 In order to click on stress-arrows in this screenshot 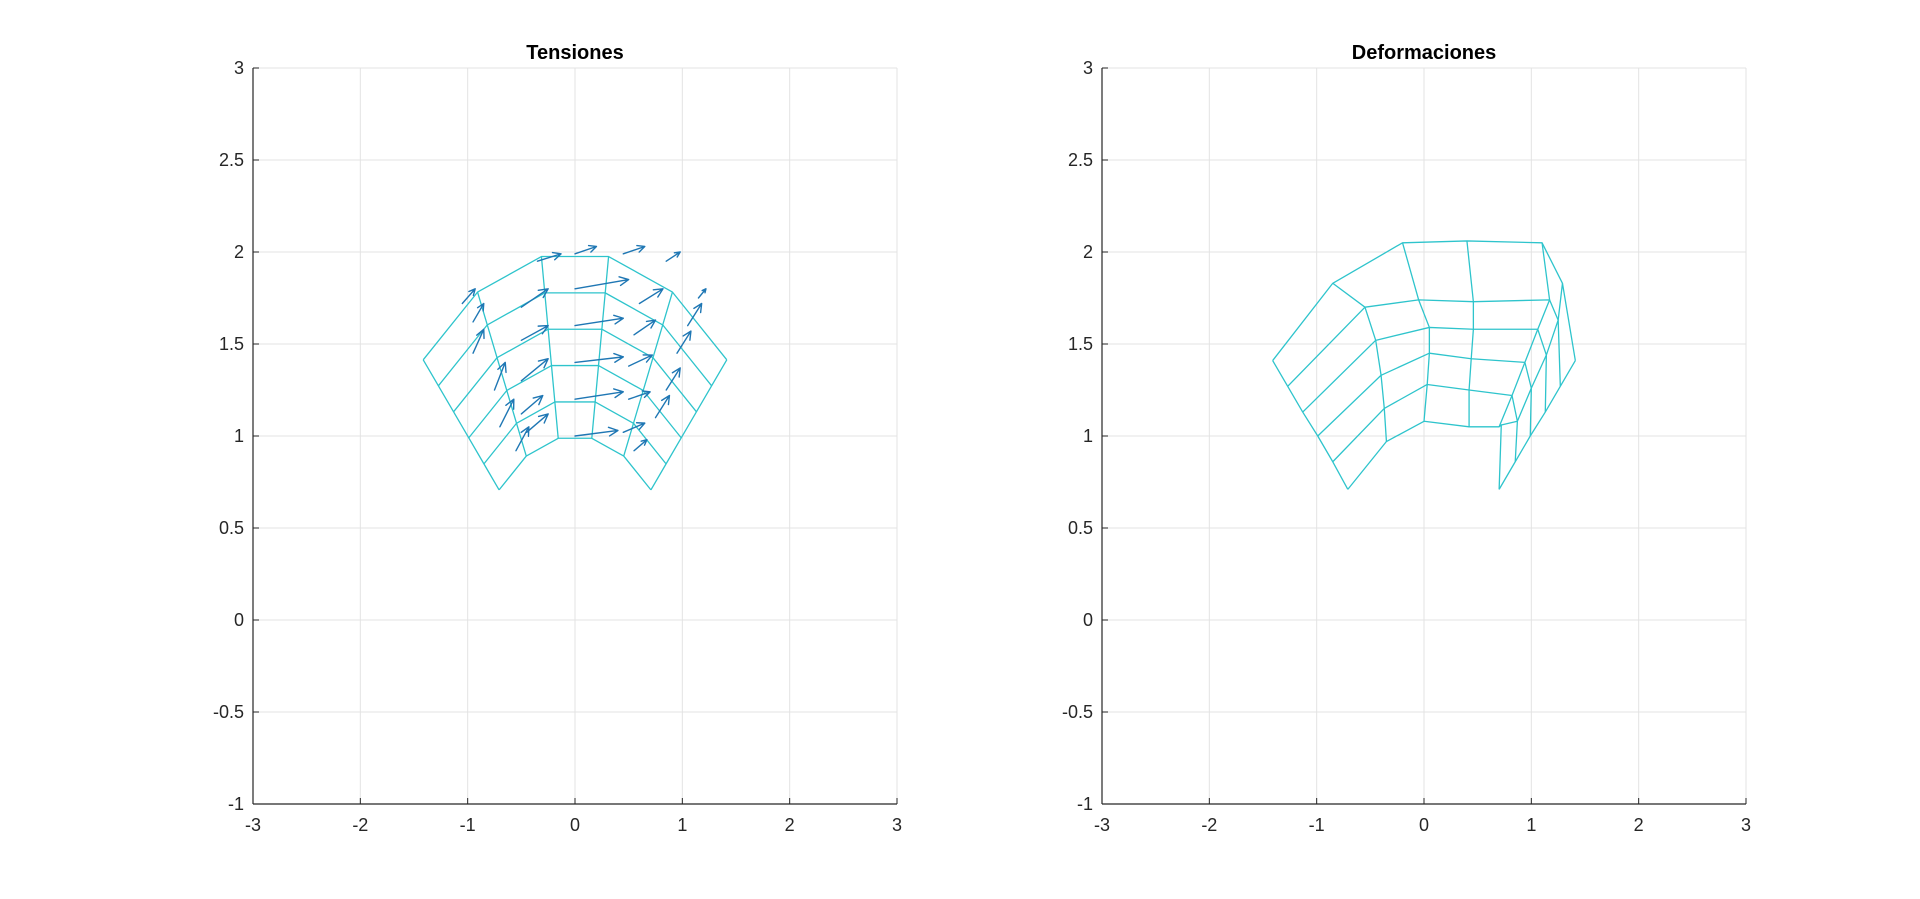, I will do `click(584, 348)`.